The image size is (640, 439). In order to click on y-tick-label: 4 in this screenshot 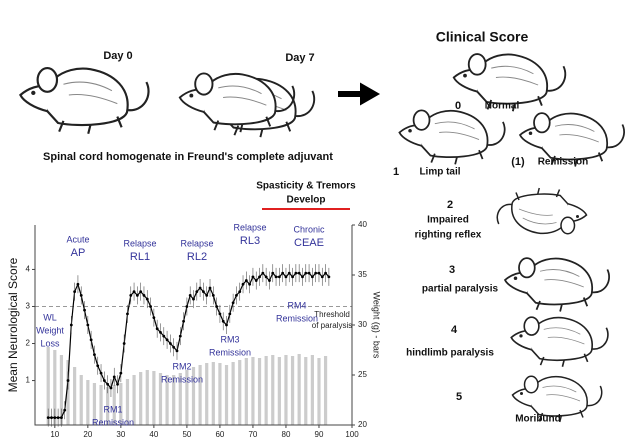, I will do `click(28, 269)`.